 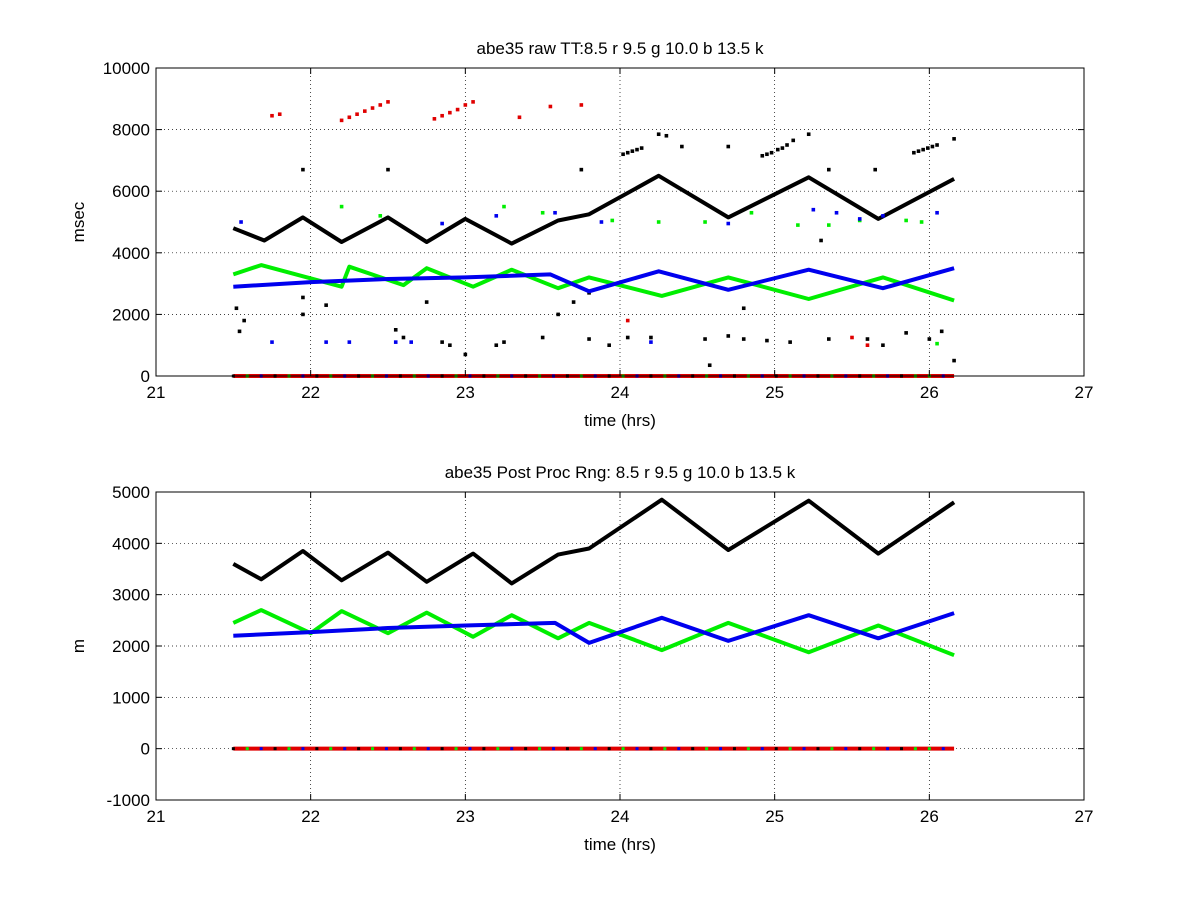 I want to click on y-tick-label: 3000, so click(x=131, y=595).